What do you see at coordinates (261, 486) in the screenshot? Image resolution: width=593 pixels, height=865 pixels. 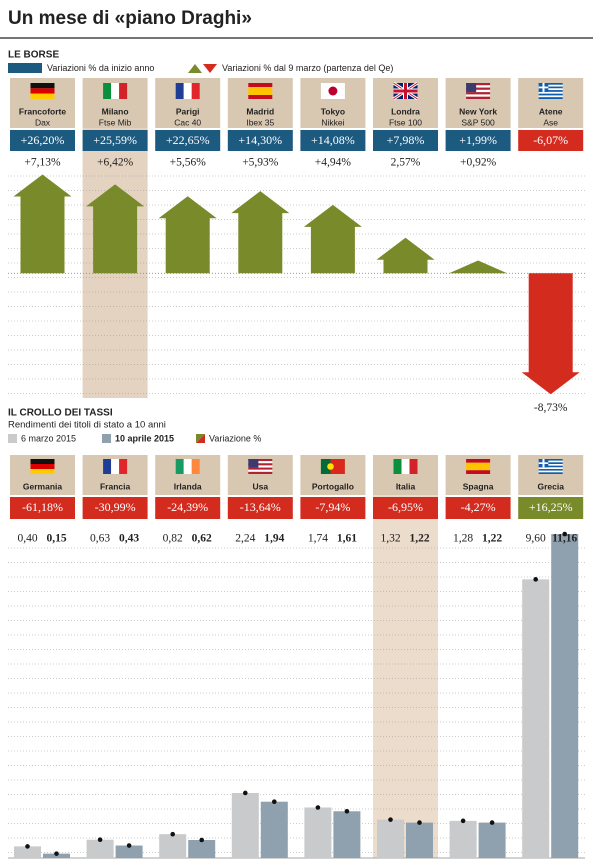 I see `category-label: Usa` at bounding box center [261, 486].